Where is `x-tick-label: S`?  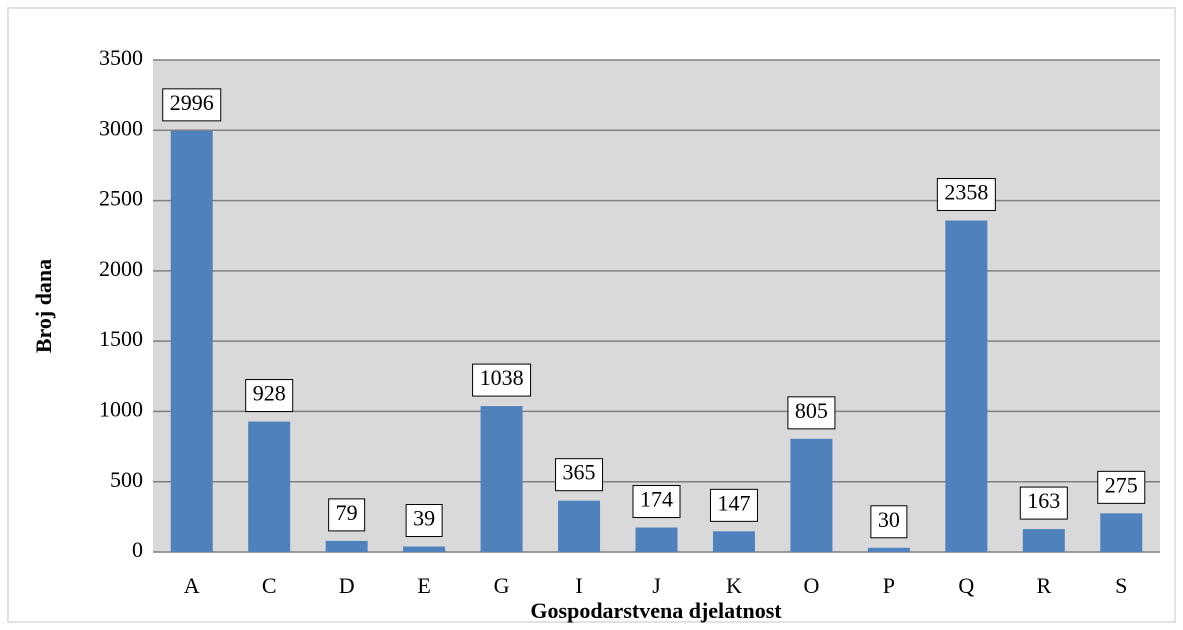
x-tick-label: S is located at coordinates (1121, 585).